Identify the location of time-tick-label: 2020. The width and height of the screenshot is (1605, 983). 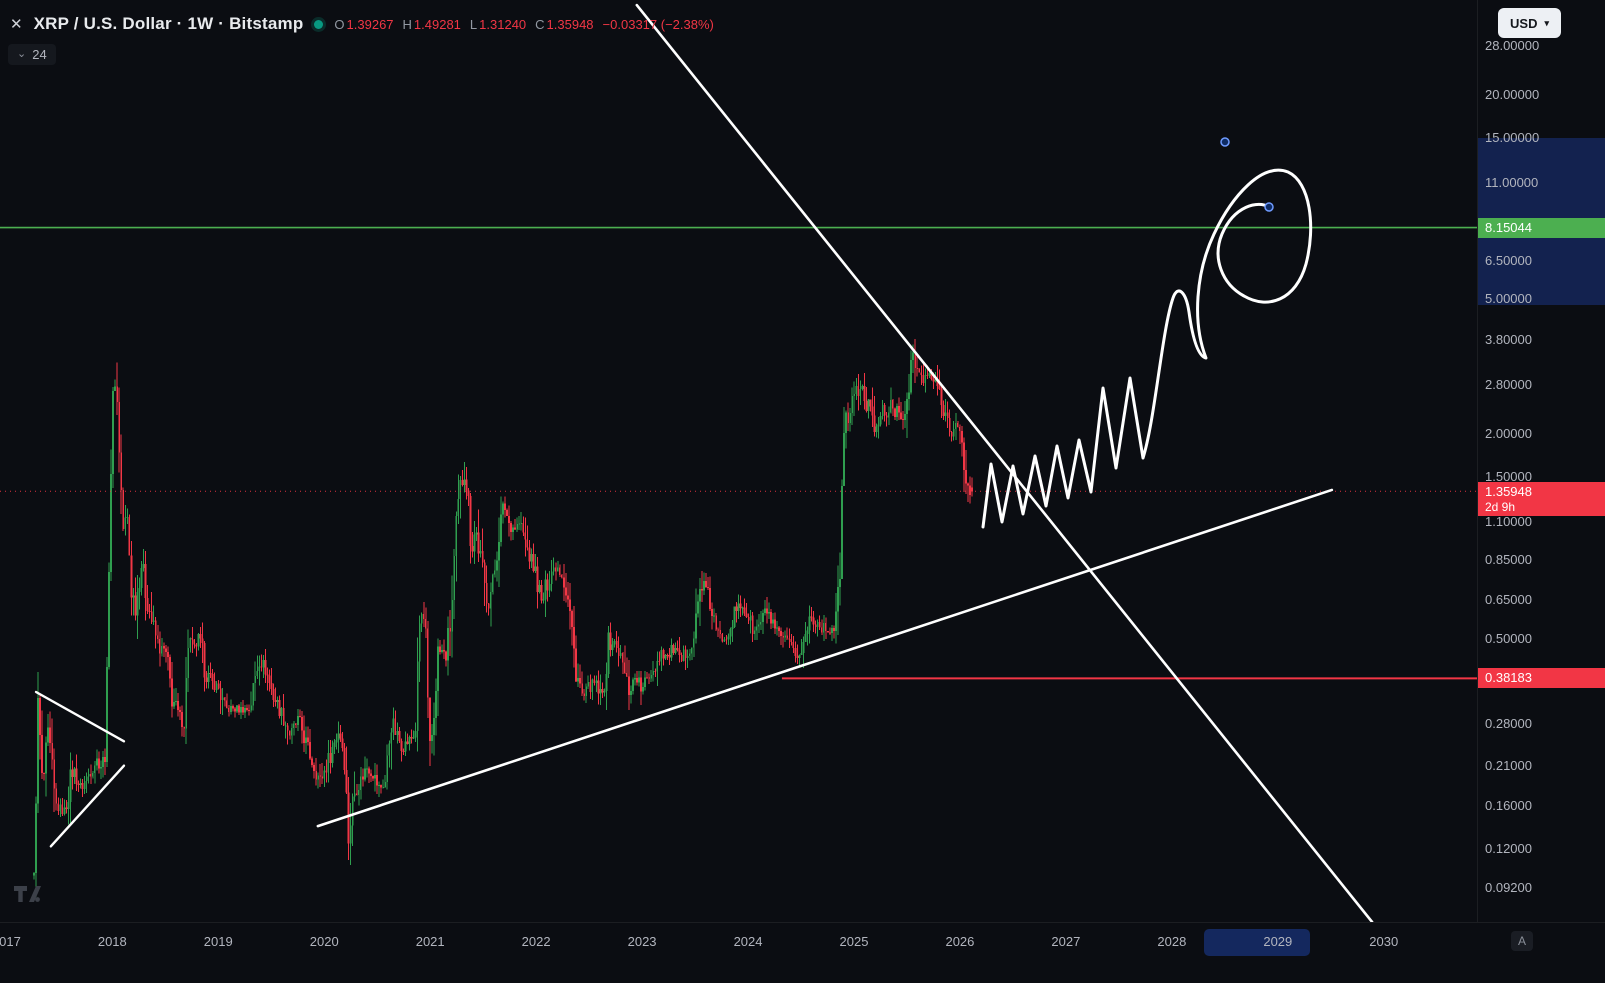
(324, 941).